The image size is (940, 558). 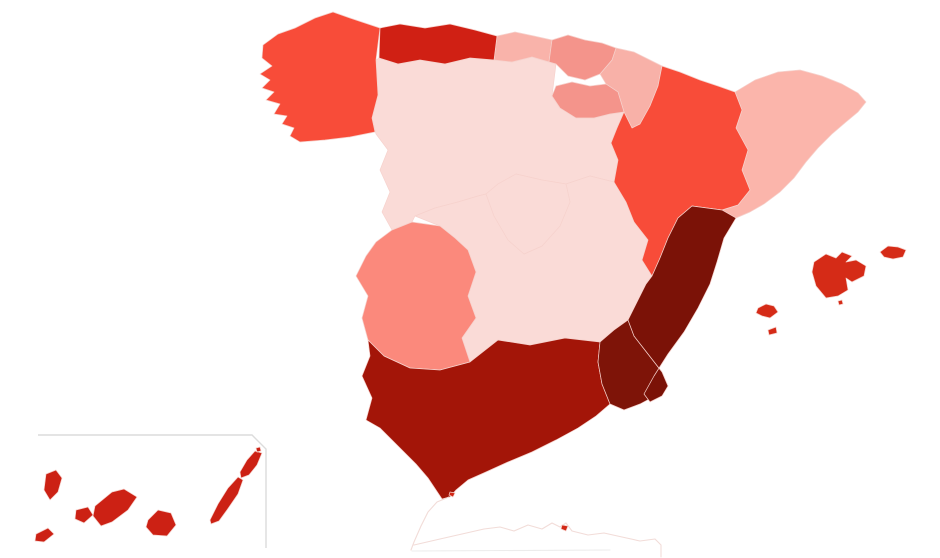 I want to click on region-cantabria, so click(x=523, y=47).